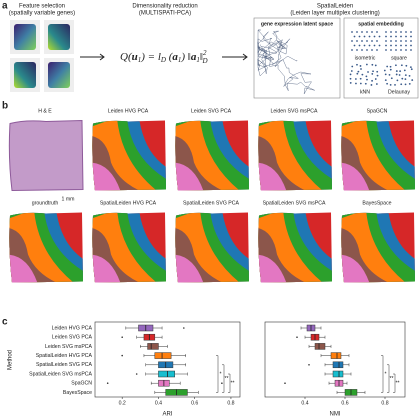 Image resolution: width=420 pixels, height=420 pixels. I want to click on network, so click(286, 62).